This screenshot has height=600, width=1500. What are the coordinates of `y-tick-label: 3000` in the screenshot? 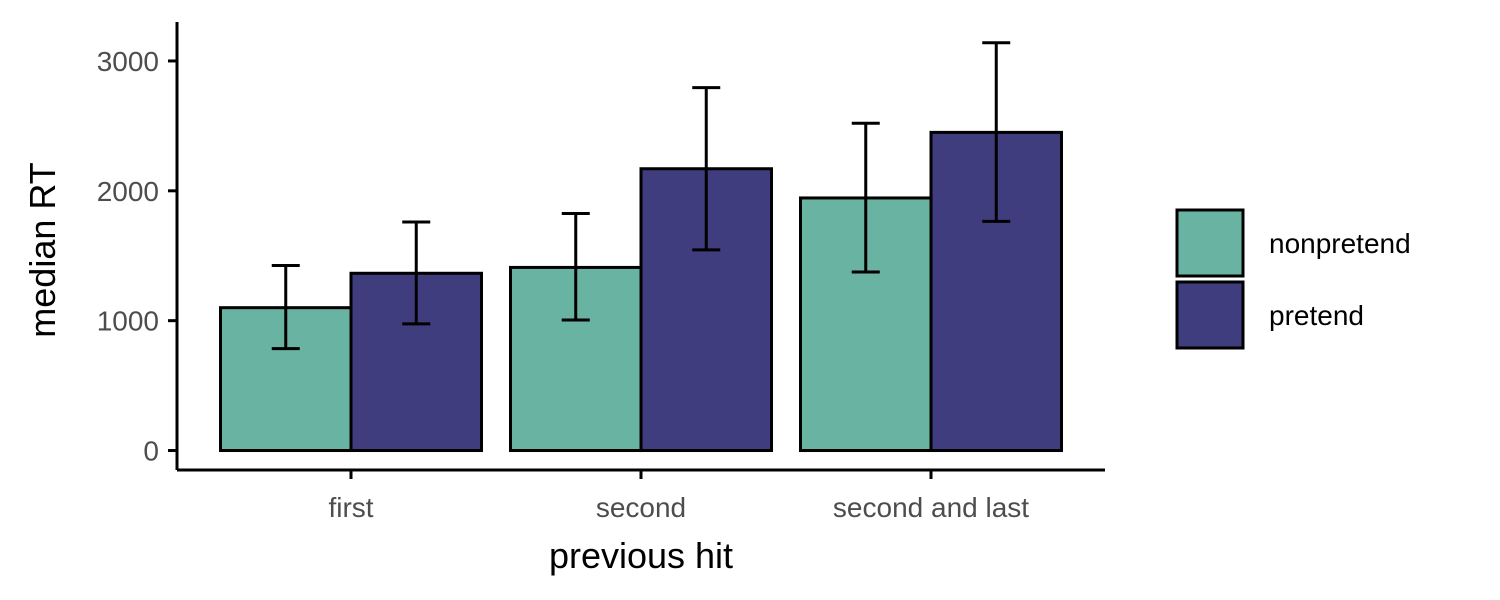 It's located at (128, 61).